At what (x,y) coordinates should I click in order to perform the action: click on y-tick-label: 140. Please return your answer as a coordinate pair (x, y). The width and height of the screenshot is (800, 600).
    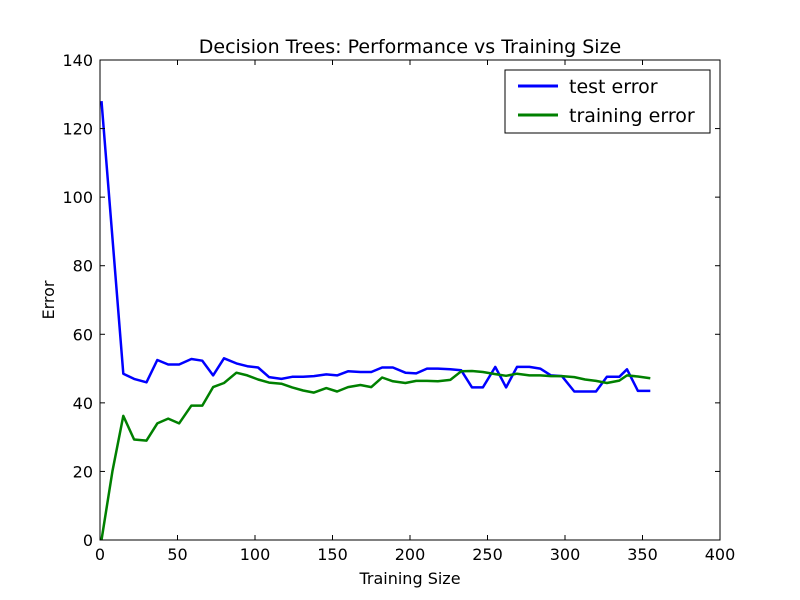
    Looking at the image, I should click on (77, 60).